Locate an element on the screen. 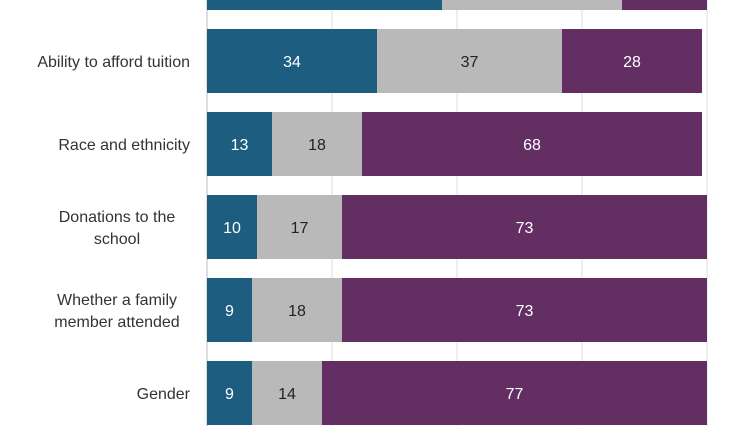 The image size is (747, 426). data-label: 10 is located at coordinates (232, 228).